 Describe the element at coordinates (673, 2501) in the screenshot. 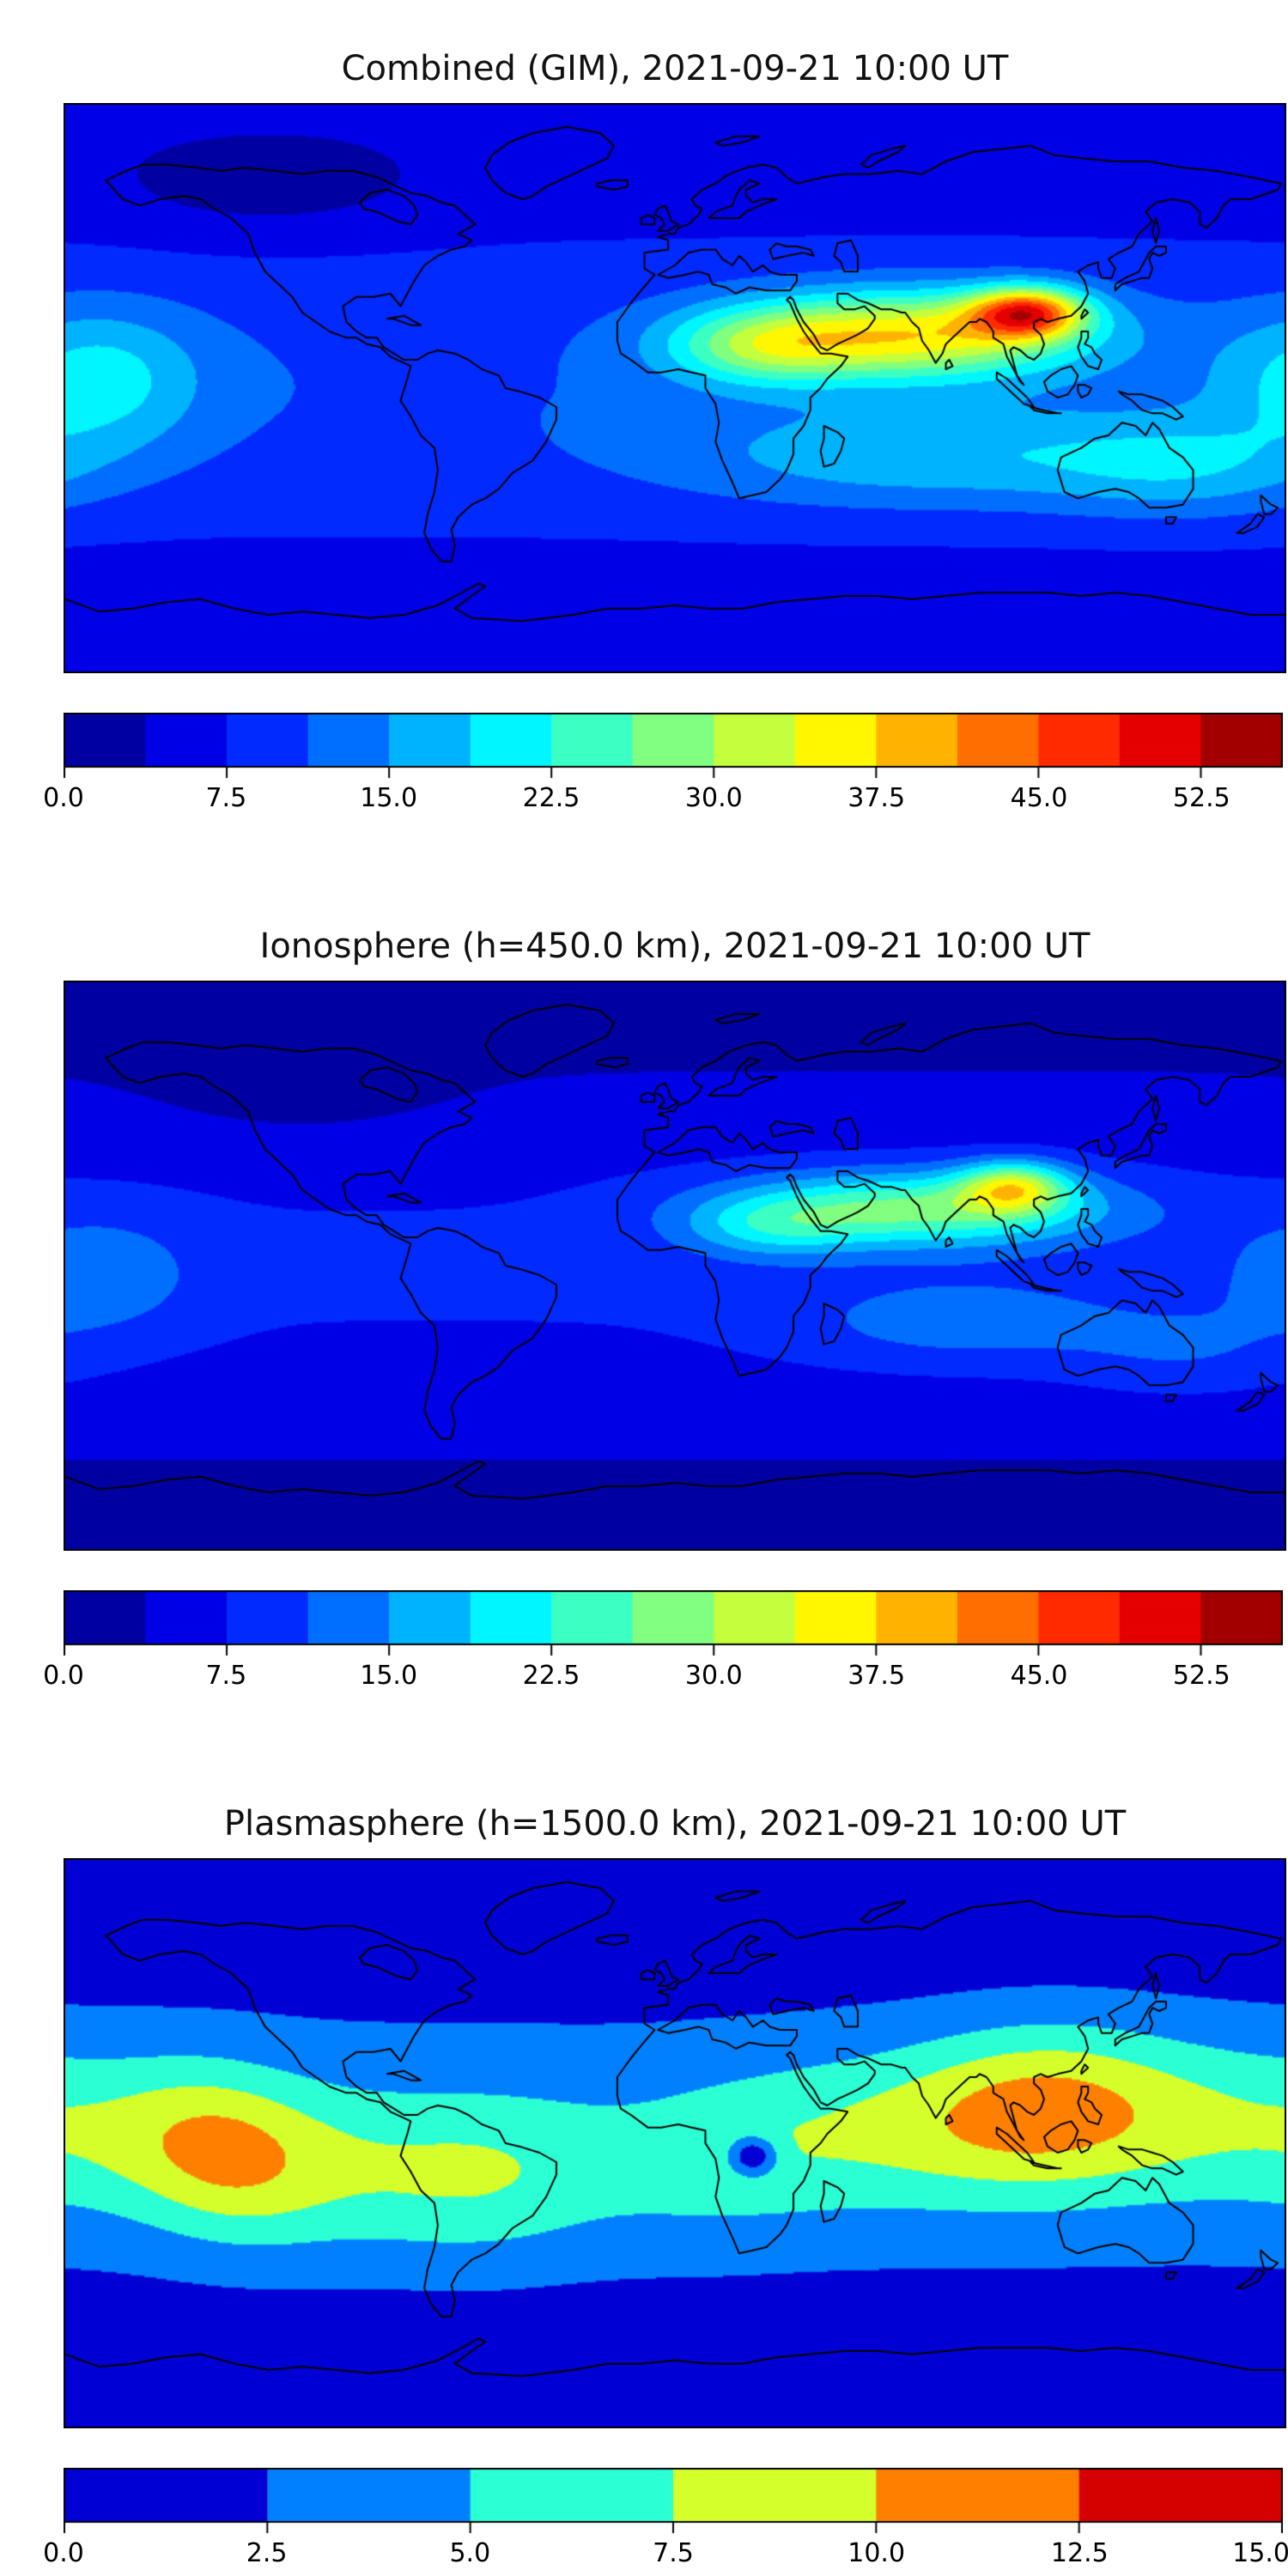

I see `colorbar-canvas-plasmasphere` at that location.